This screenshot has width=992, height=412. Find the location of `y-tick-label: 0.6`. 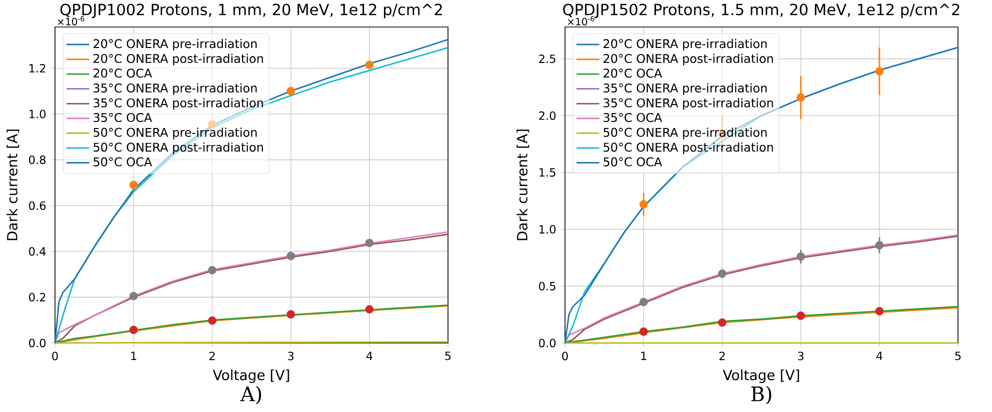

y-tick-label: 0.6 is located at coordinates (37, 205).